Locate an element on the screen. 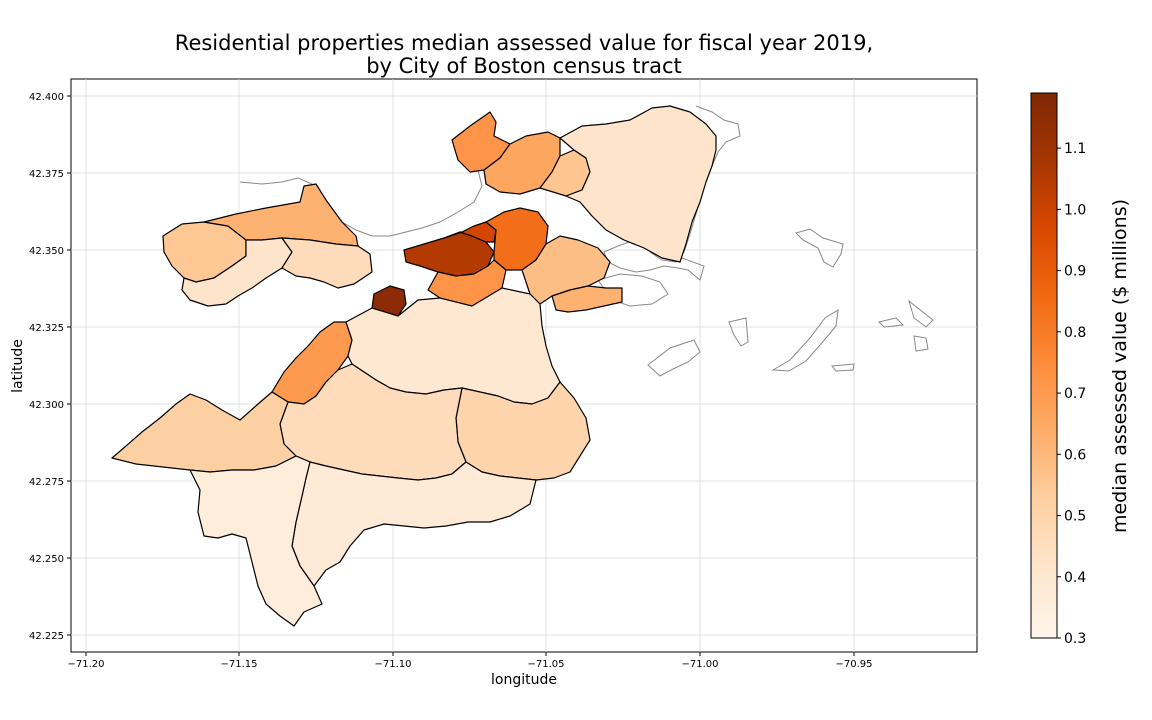 Image resolution: width=1152 pixels, height=720 pixels. y-tick-label: 42.400 is located at coordinates (46, 97).